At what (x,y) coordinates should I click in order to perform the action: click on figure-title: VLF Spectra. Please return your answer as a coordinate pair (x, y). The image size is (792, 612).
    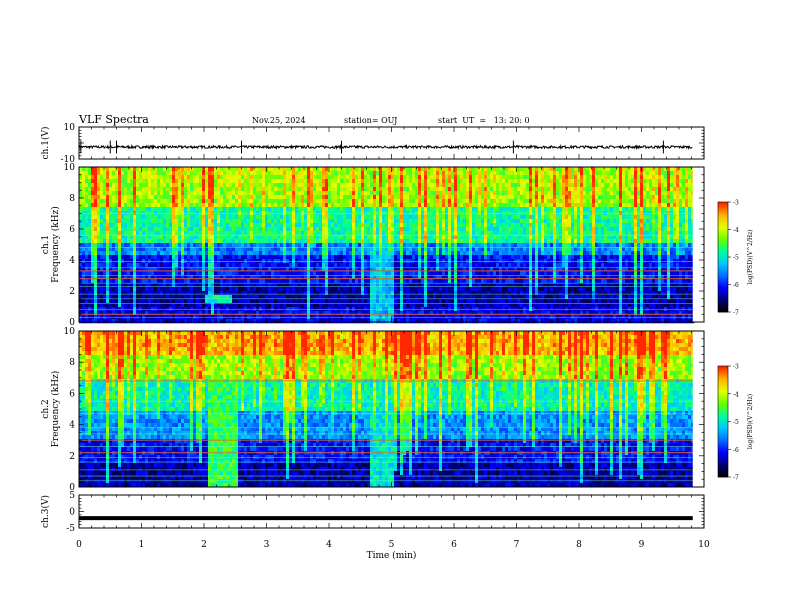
    Looking at the image, I should click on (114, 119).